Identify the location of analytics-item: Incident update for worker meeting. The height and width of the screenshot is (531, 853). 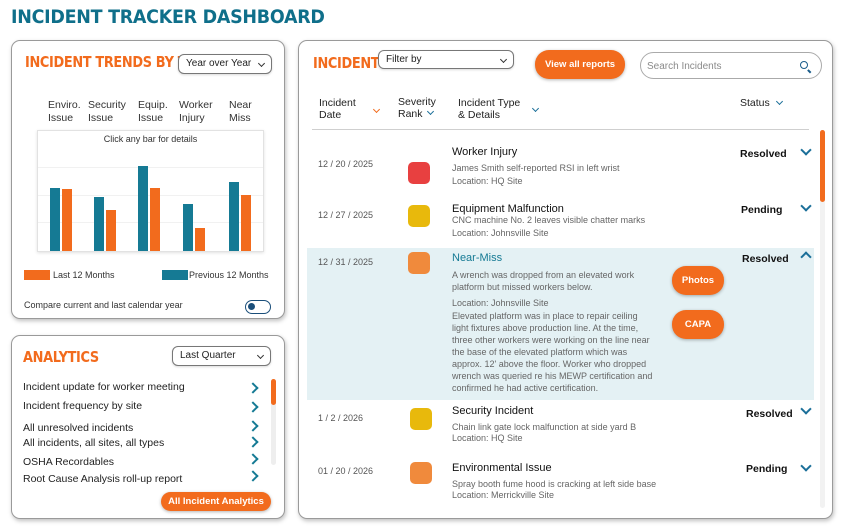
(104, 387).